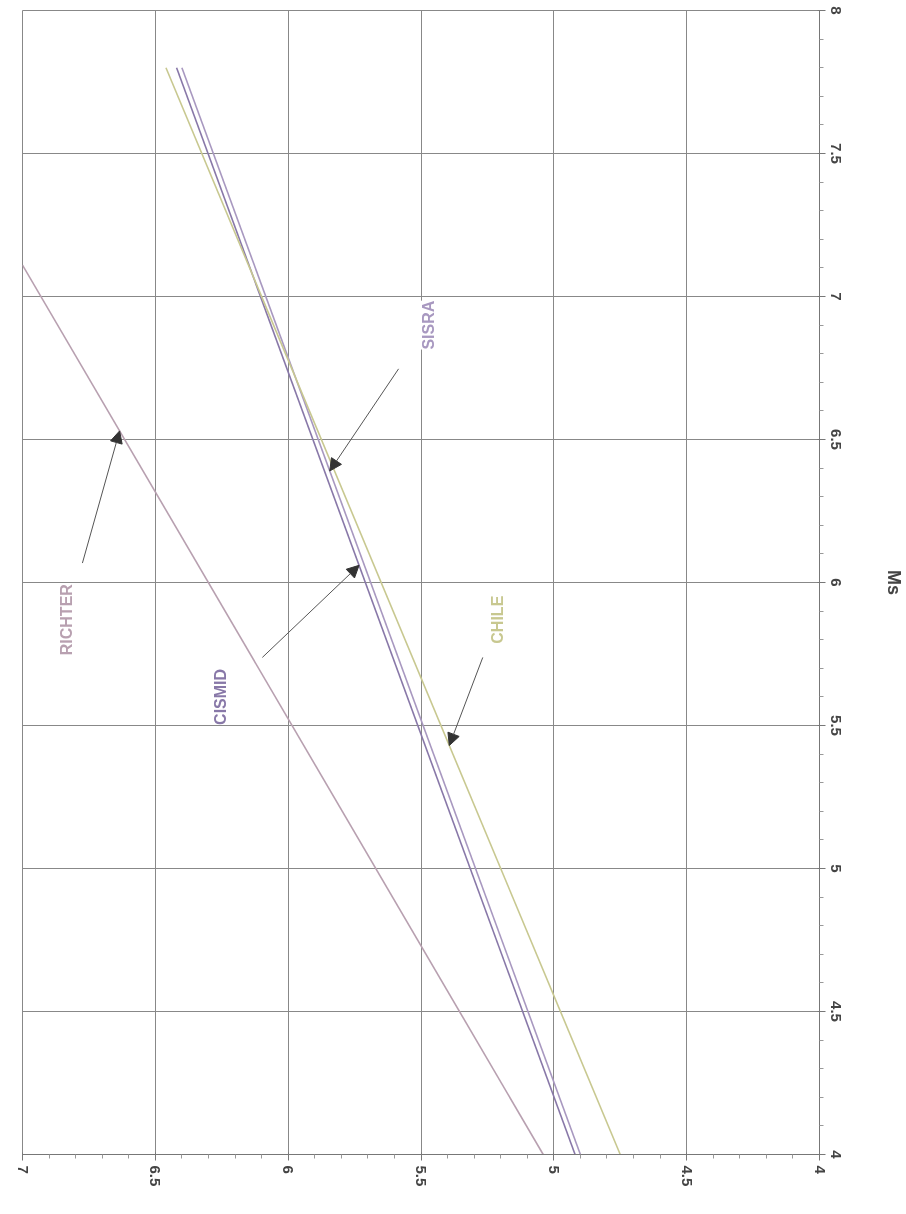 This screenshot has height=1214, width=906. Describe the element at coordinates (221, 696) in the screenshot. I see `text: CISMID` at that location.